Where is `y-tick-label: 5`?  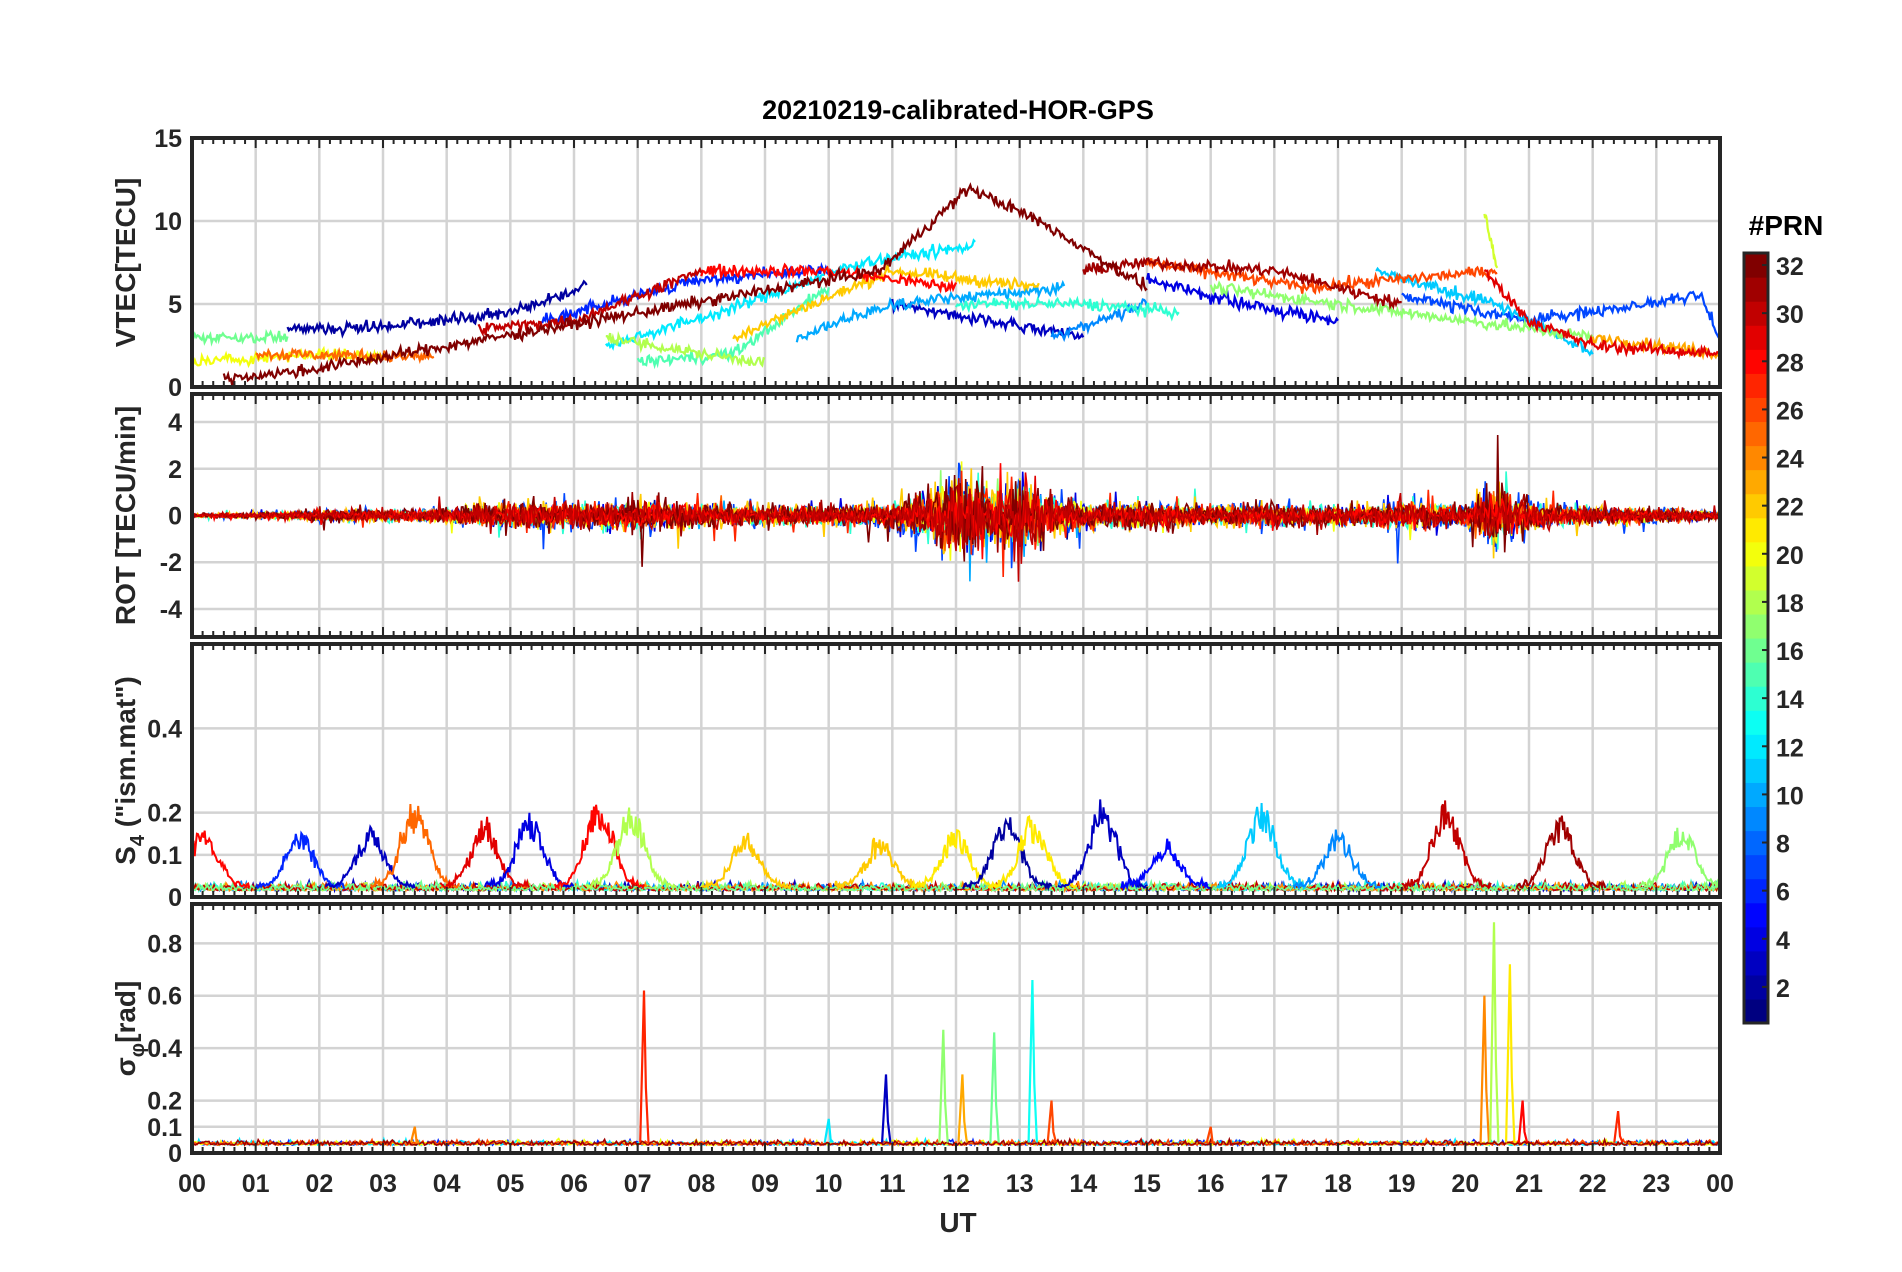 y-tick-label: 5 is located at coordinates (175, 305).